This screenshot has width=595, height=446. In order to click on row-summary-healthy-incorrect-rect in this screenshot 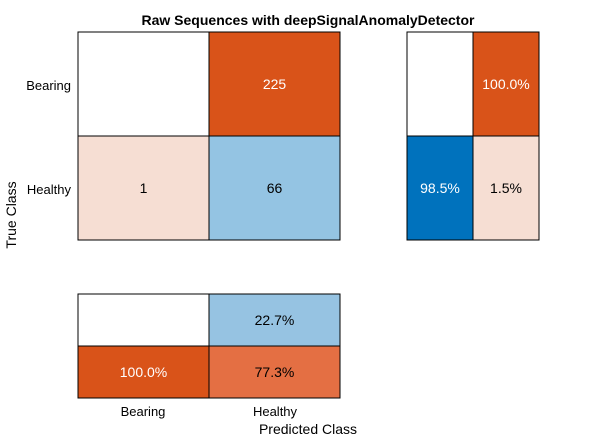, I will do `click(506, 188)`.